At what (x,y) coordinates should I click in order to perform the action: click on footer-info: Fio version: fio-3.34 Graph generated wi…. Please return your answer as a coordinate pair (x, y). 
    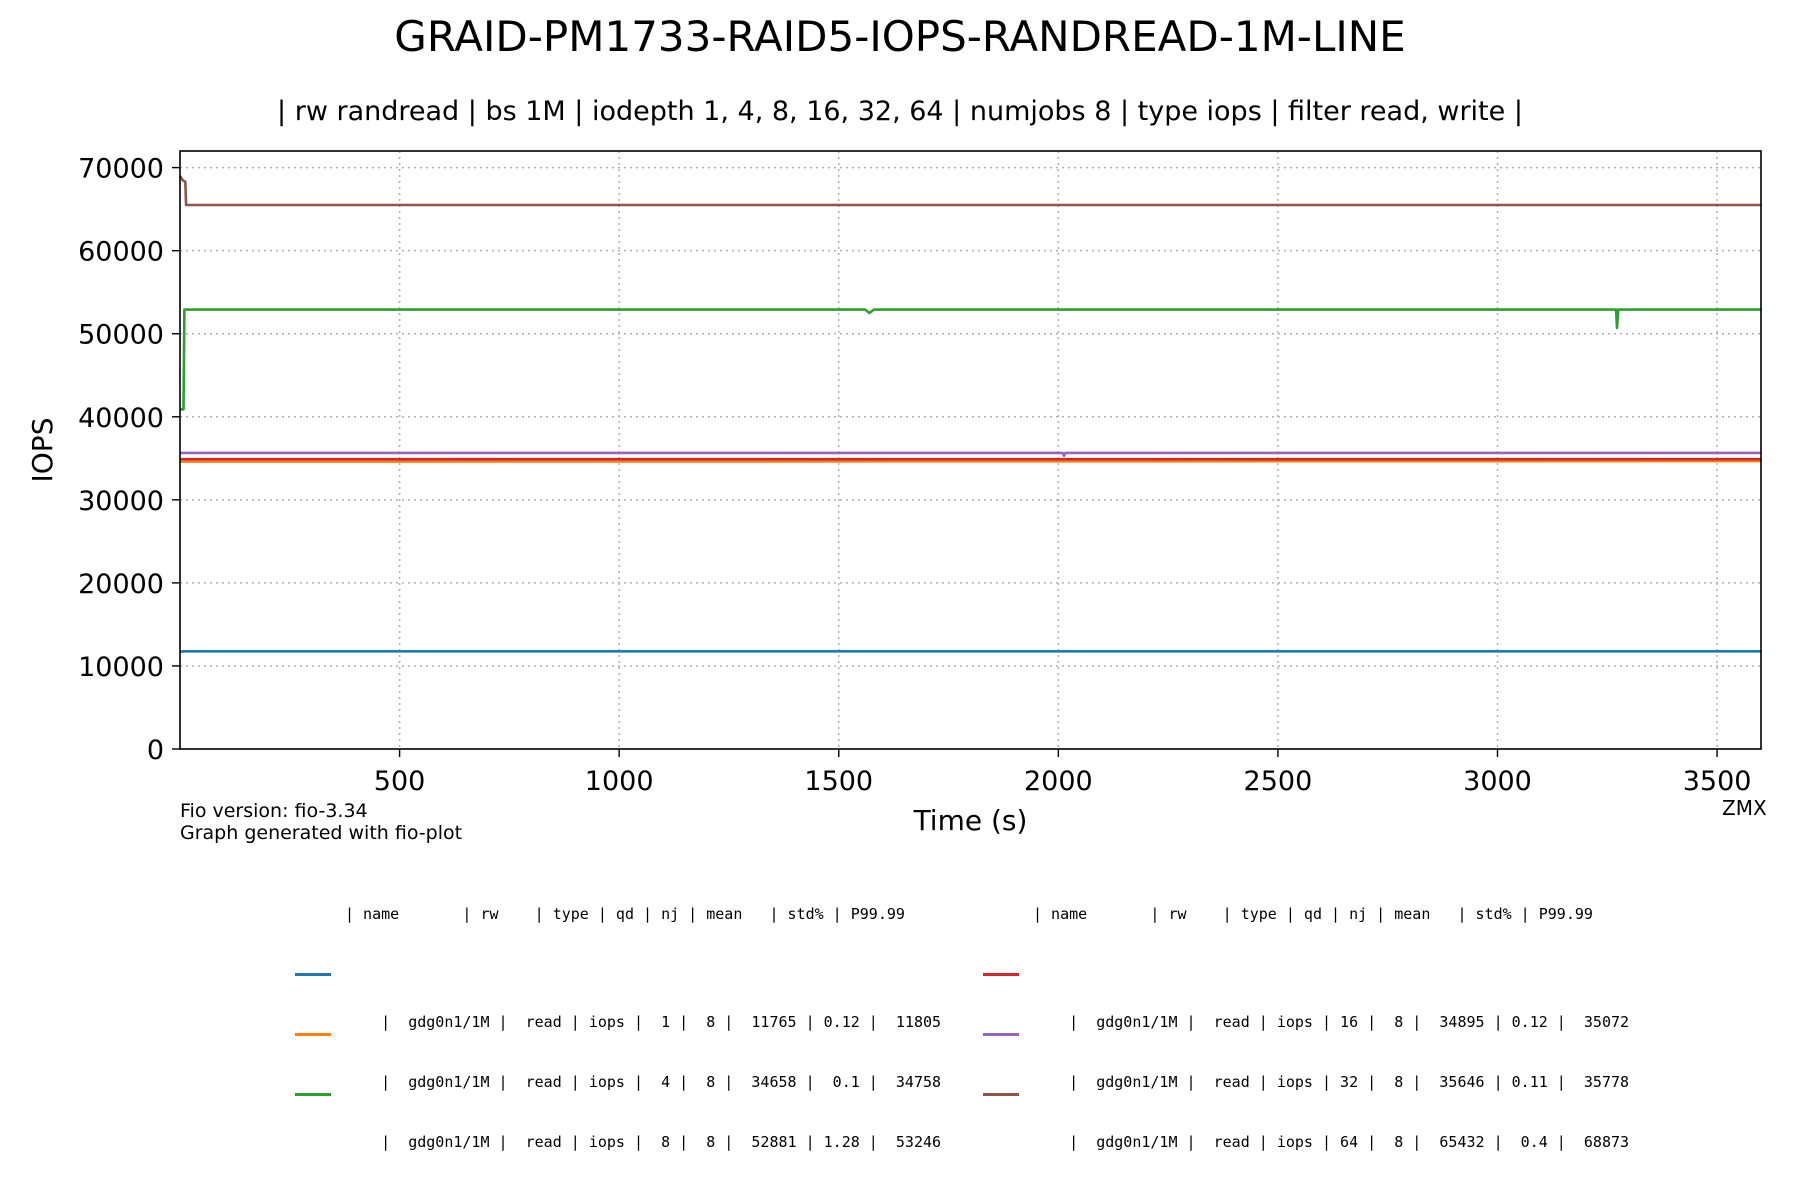
    Looking at the image, I should click on (321, 822).